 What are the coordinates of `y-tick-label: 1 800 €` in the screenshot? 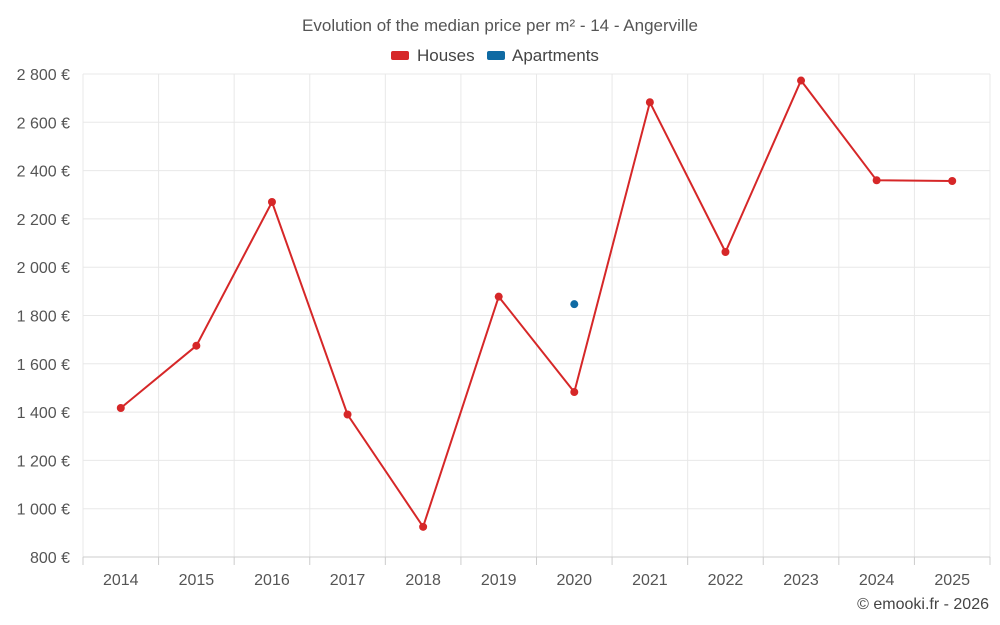 It's located at (43, 317).